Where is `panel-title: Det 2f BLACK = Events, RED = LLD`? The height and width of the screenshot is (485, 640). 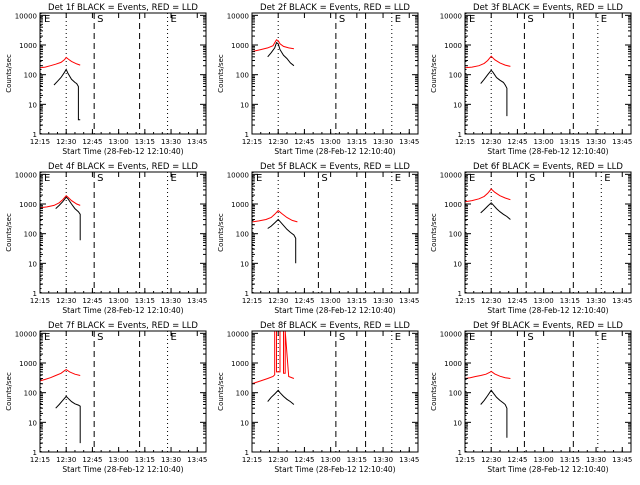 panel-title: Det 2f BLACK = Events, RED = LLD is located at coordinates (335, 8).